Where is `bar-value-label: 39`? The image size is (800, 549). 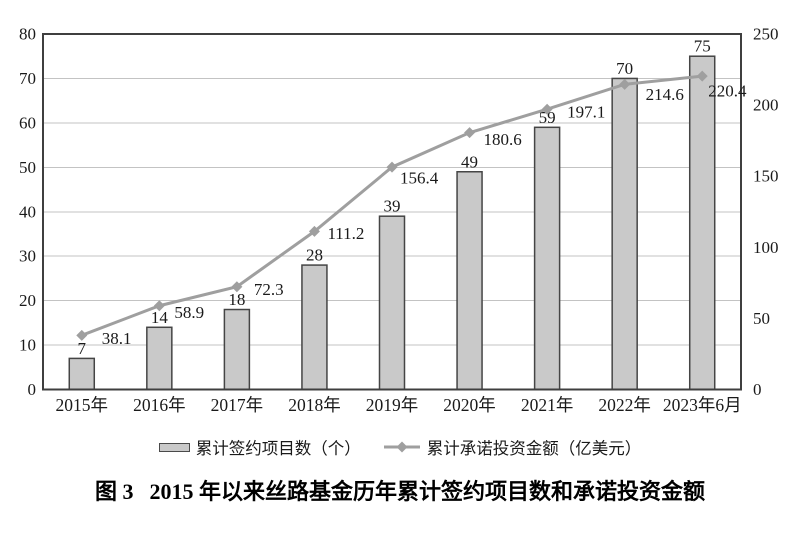
bar-value-label: 39 is located at coordinates (392, 206).